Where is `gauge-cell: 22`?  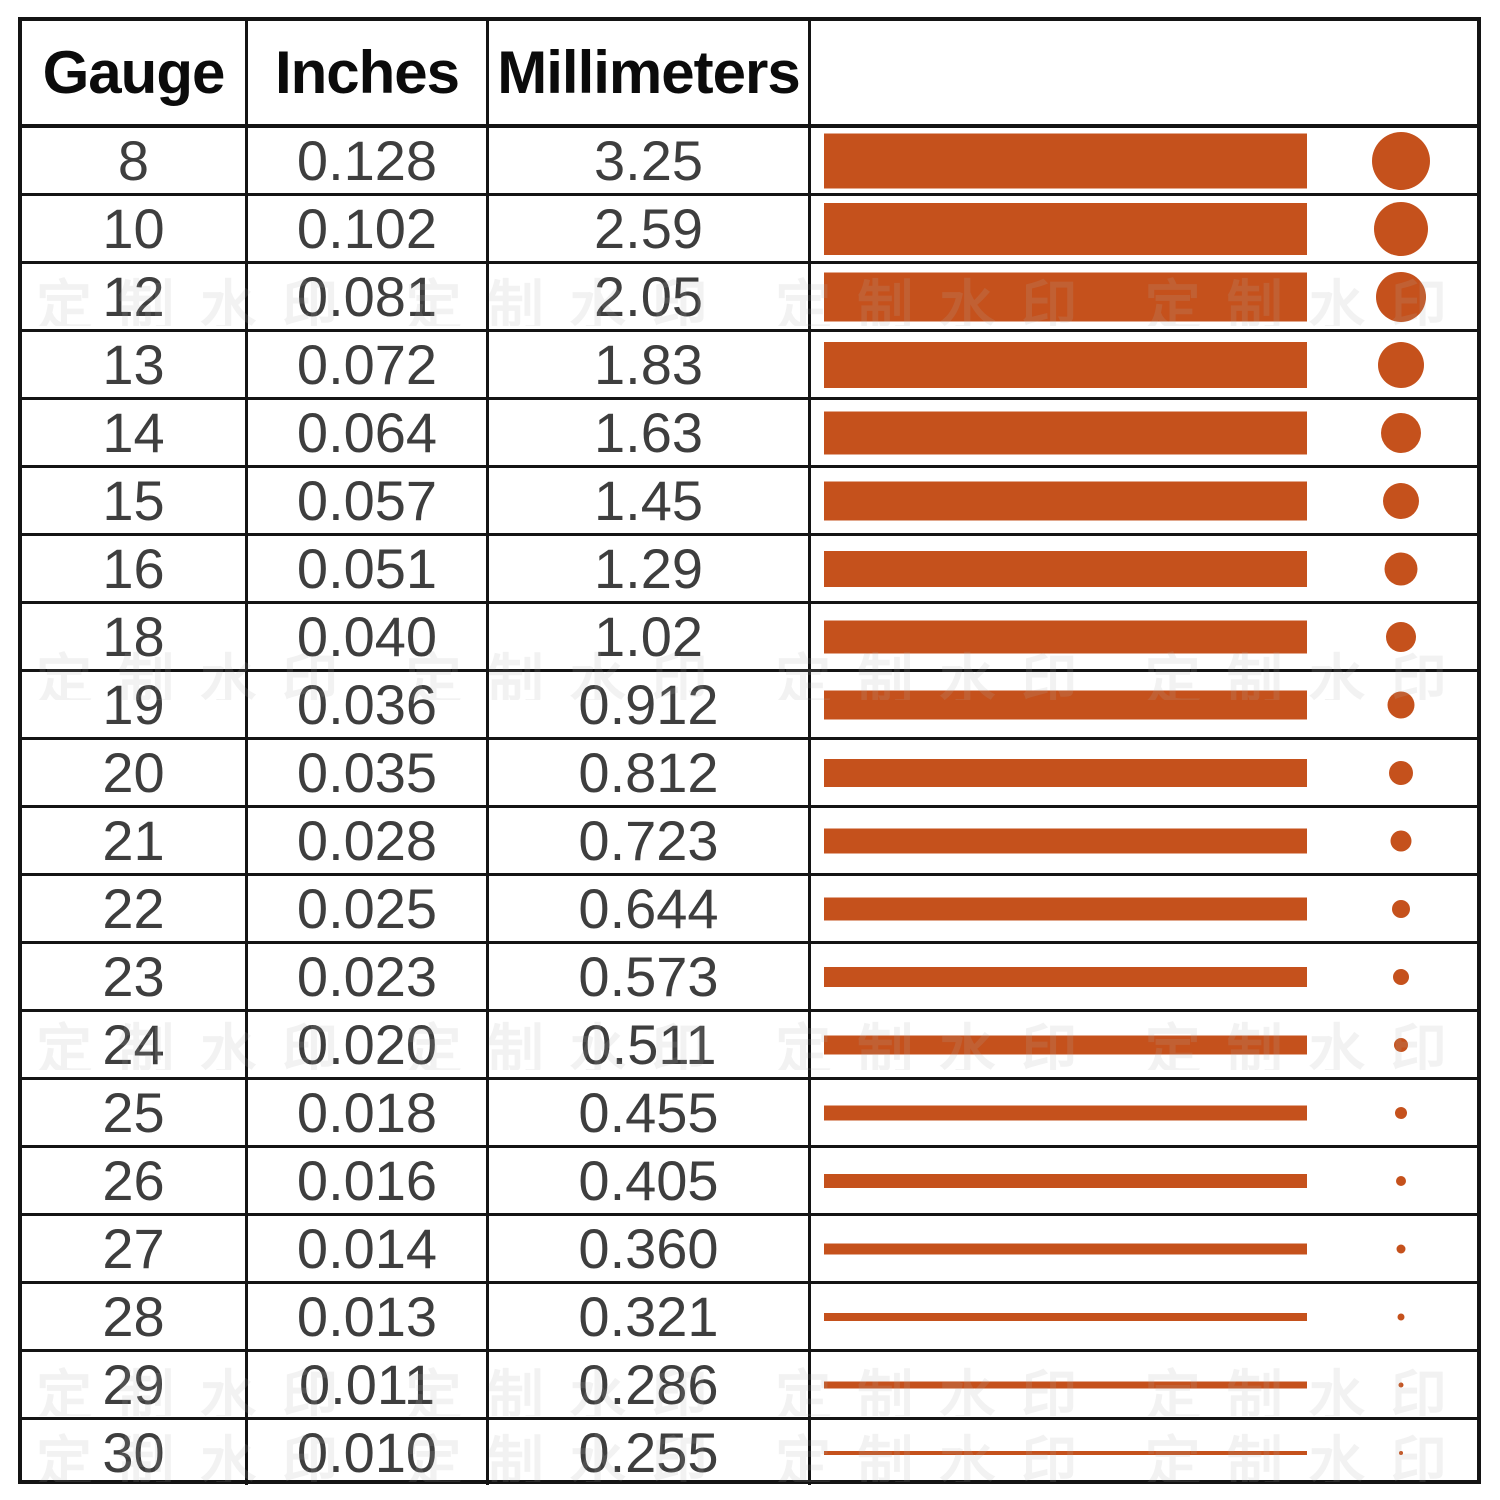
gauge-cell: 22 is located at coordinates (135, 908).